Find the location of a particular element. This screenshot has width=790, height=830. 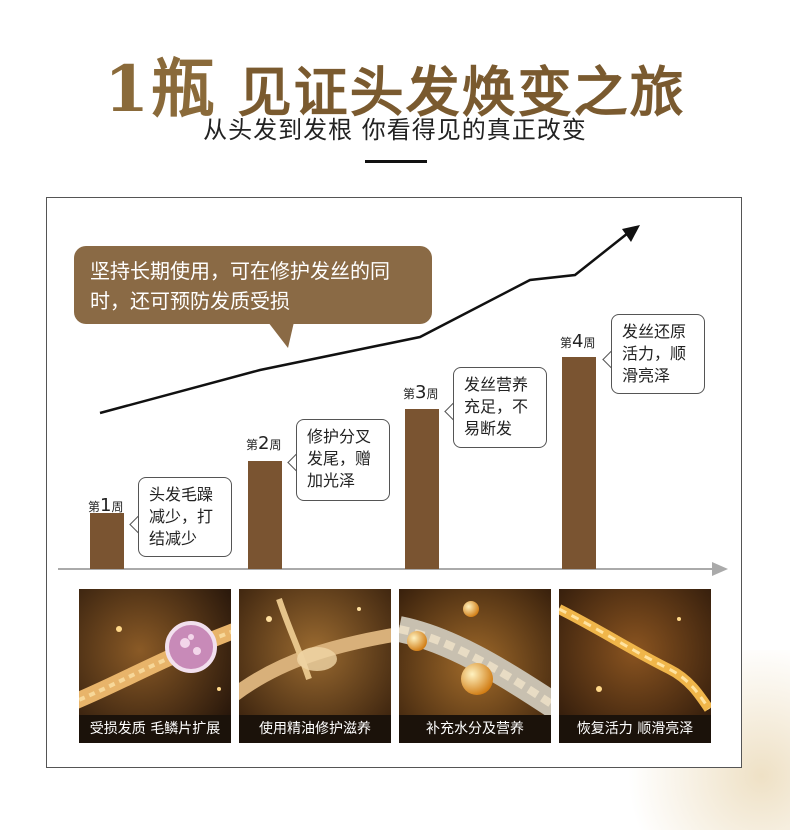

stage-image-2: 使用精油修护滋养 is located at coordinates (315, 666).